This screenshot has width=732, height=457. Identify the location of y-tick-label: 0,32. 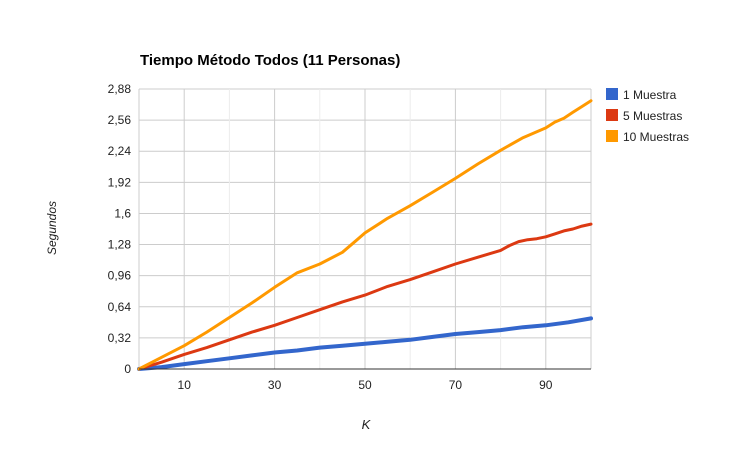
(120, 338).